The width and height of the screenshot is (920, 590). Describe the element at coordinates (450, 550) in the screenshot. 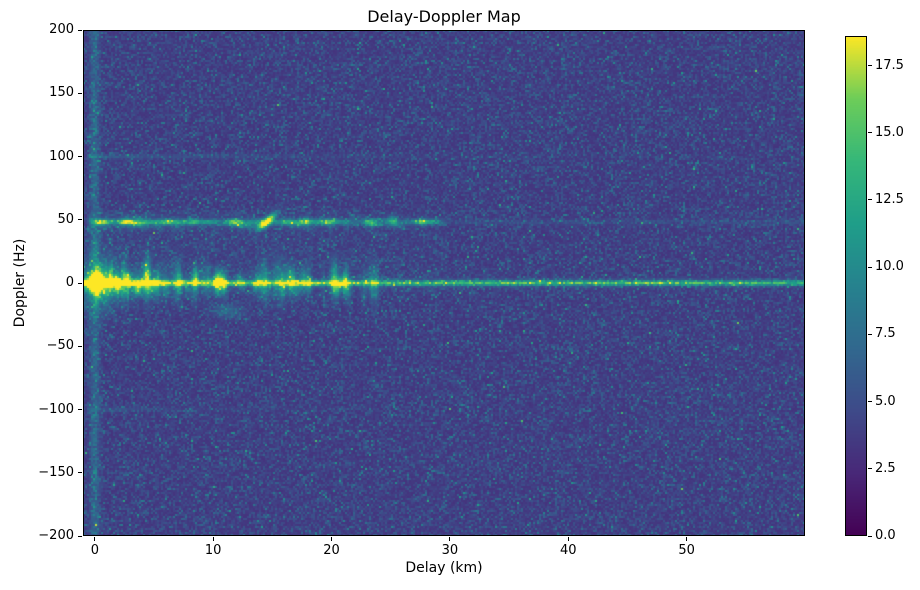

I see `x-tick-label: 30` at that location.